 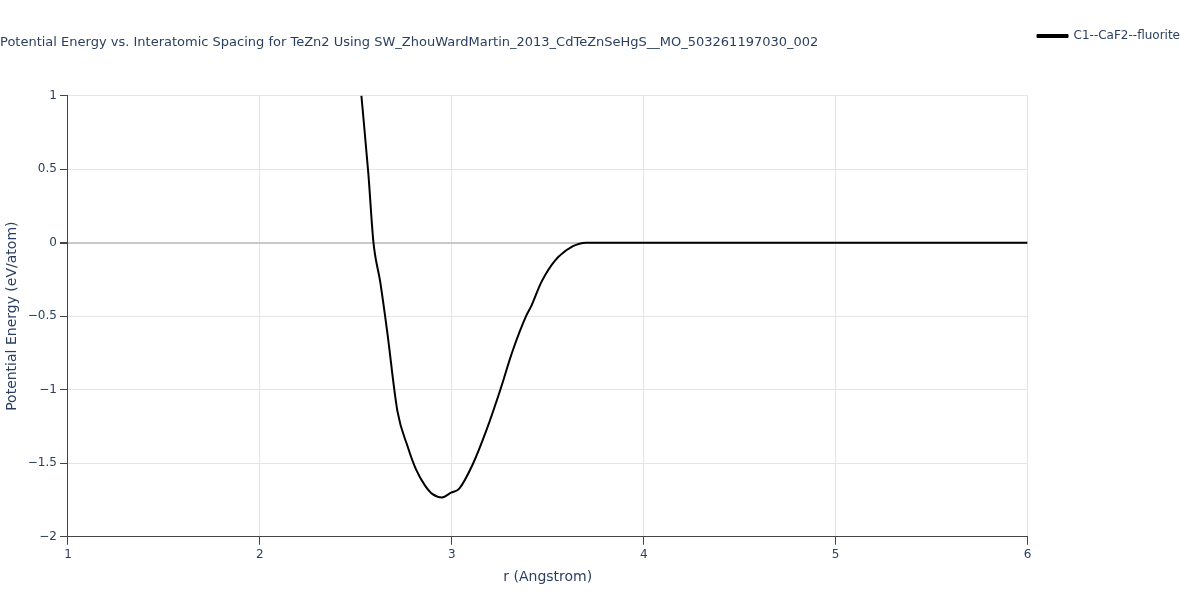 I want to click on x-tick-label: 1, so click(x=68, y=554).